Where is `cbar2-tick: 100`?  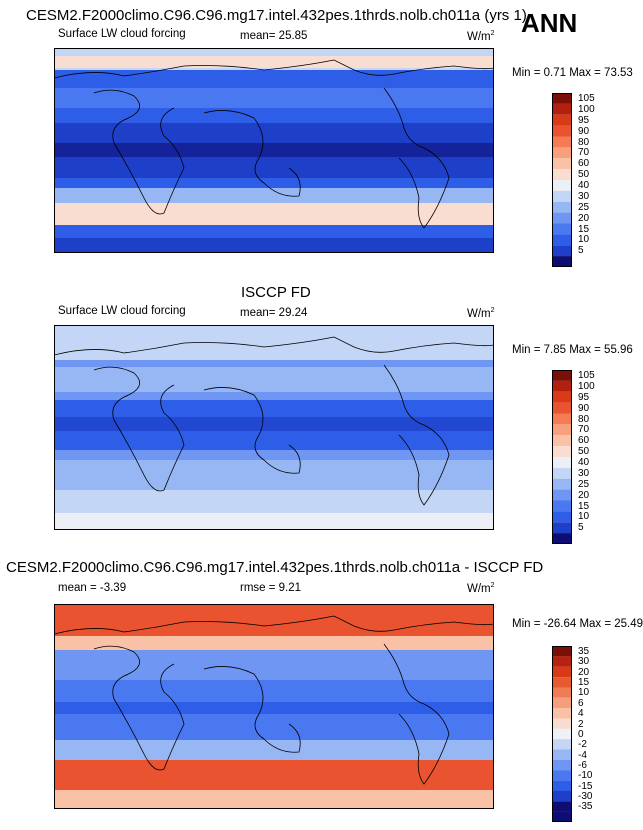
cbar2-tick: 100 is located at coordinates (586, 386).